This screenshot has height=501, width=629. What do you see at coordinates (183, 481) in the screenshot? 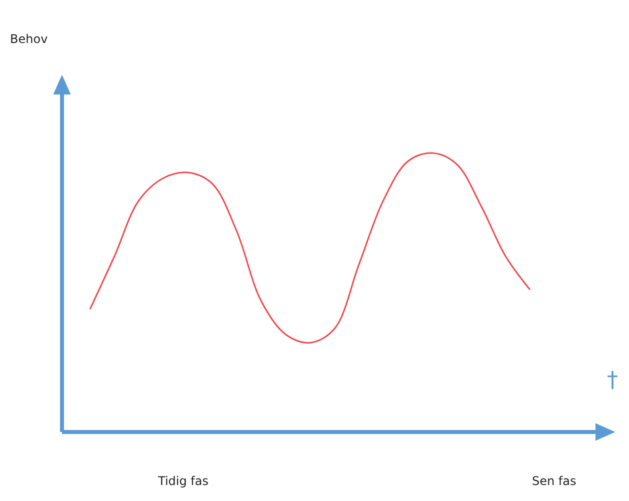
I see `text: Tidig fas` at bounding box center [183, 481].